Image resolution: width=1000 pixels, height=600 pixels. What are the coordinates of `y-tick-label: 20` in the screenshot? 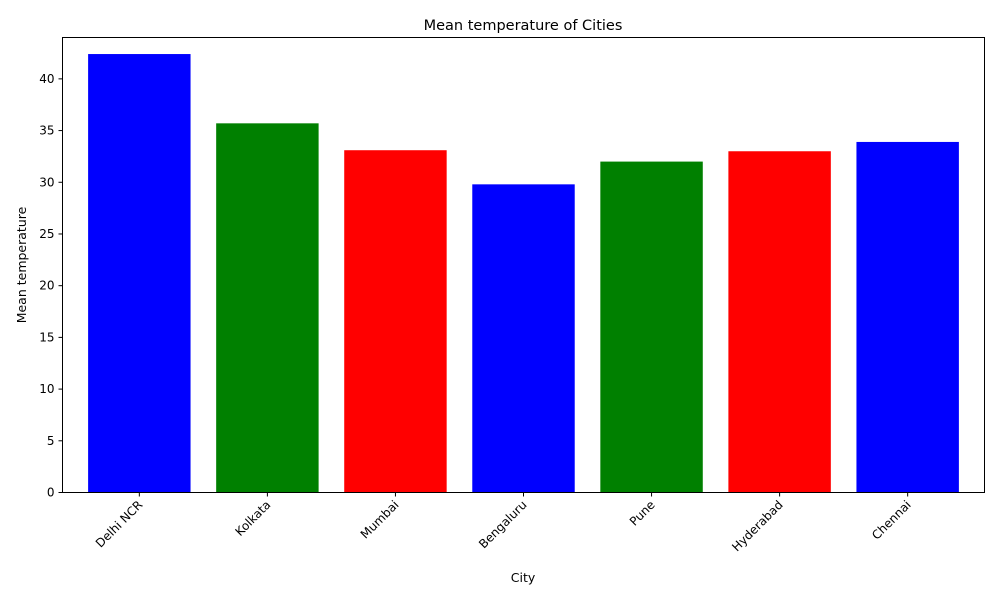 It's located at (46, 286).